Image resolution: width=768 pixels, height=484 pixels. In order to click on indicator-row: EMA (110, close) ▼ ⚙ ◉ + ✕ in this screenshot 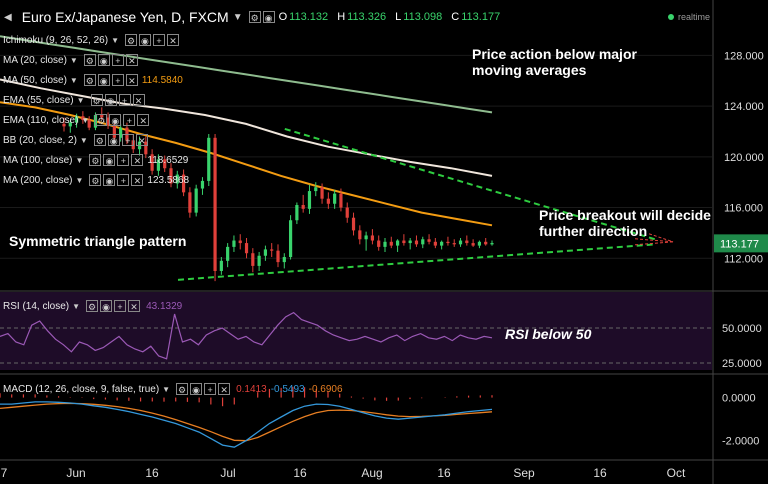, I will do `click(78, 120)`.